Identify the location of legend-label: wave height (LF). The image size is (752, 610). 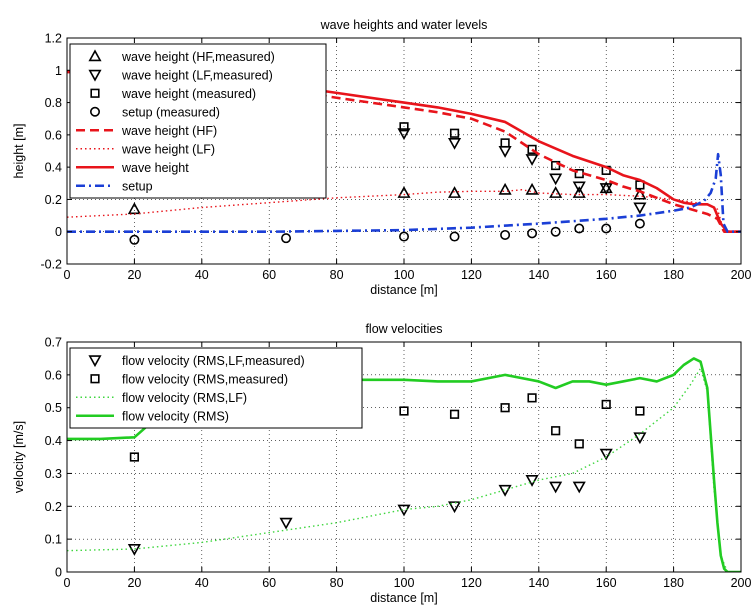
(168, 149).